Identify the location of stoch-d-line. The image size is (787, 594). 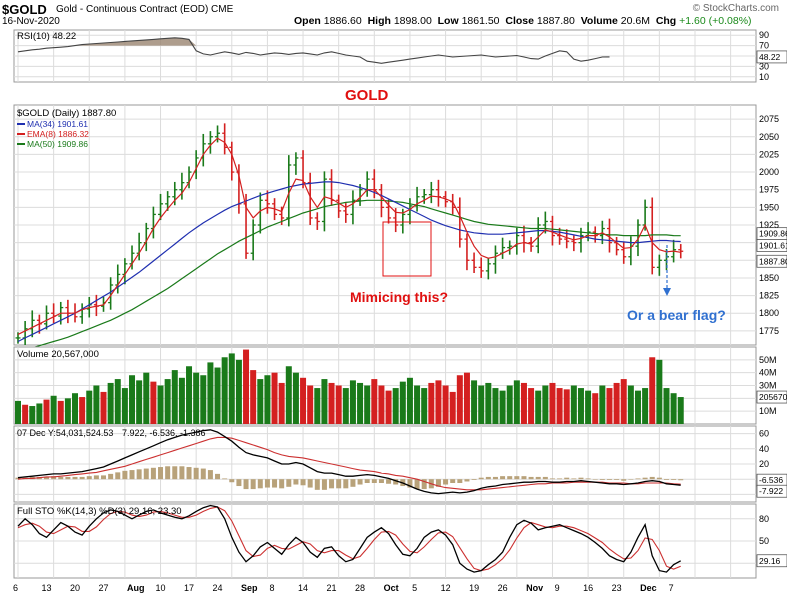
(349, 539).